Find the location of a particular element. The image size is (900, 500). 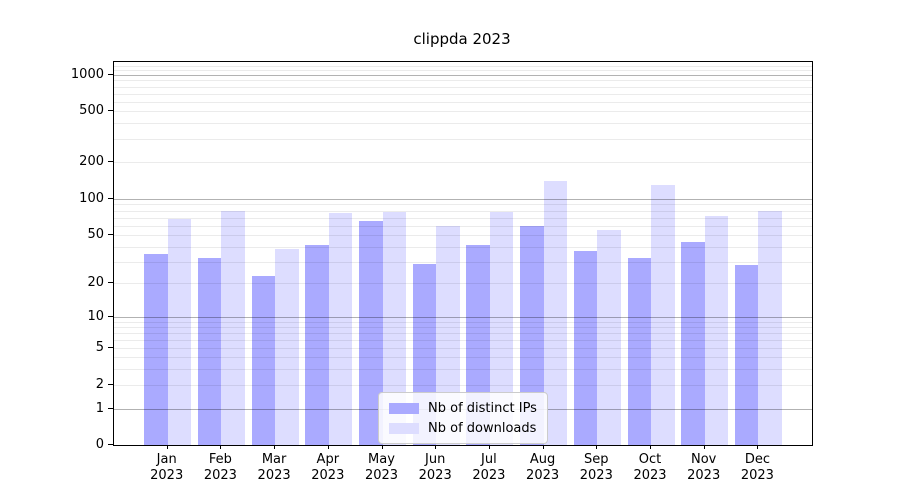

bar-downloads-may is located at coordinates (394, 328).